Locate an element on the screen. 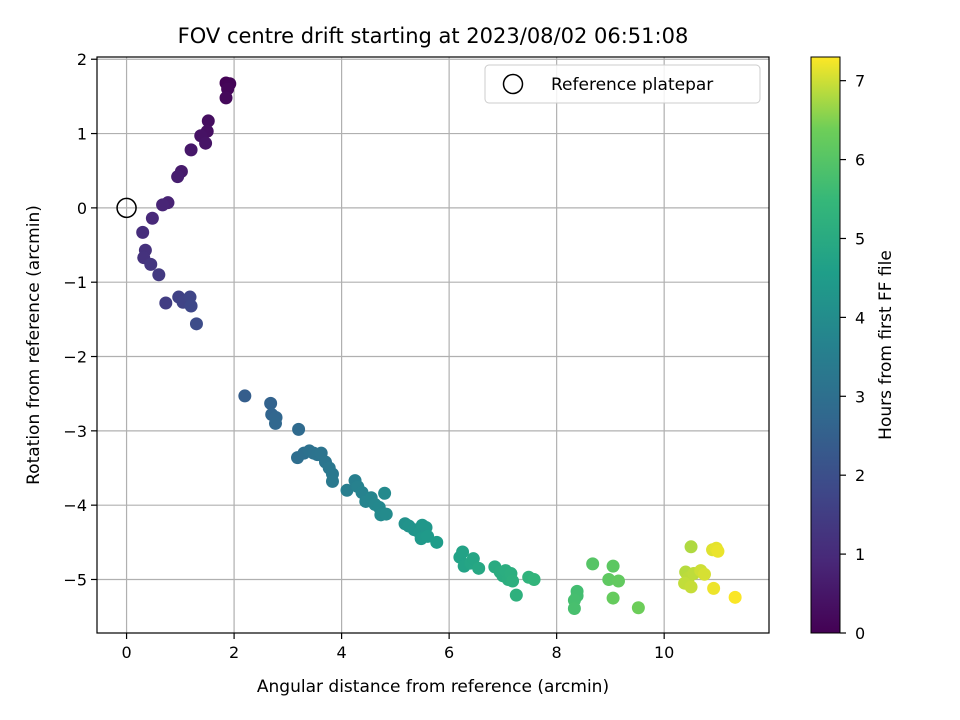  colorbar-tick-label: 7 is located at coordinates (860, 81).